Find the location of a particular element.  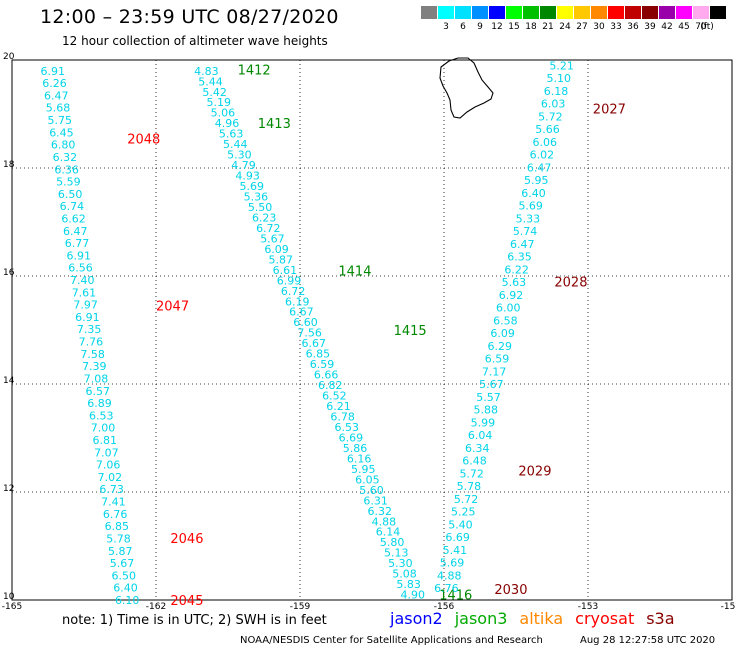

wave-height-value: 5.19 is located at coordinates (219, 102).